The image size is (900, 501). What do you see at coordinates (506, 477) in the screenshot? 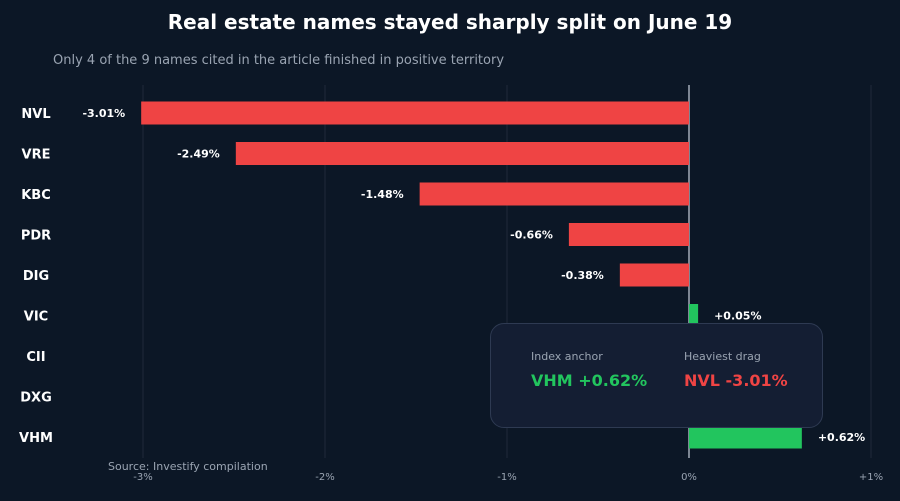
I see `x-tick-label: -1%` at bounding box center [506, 477].